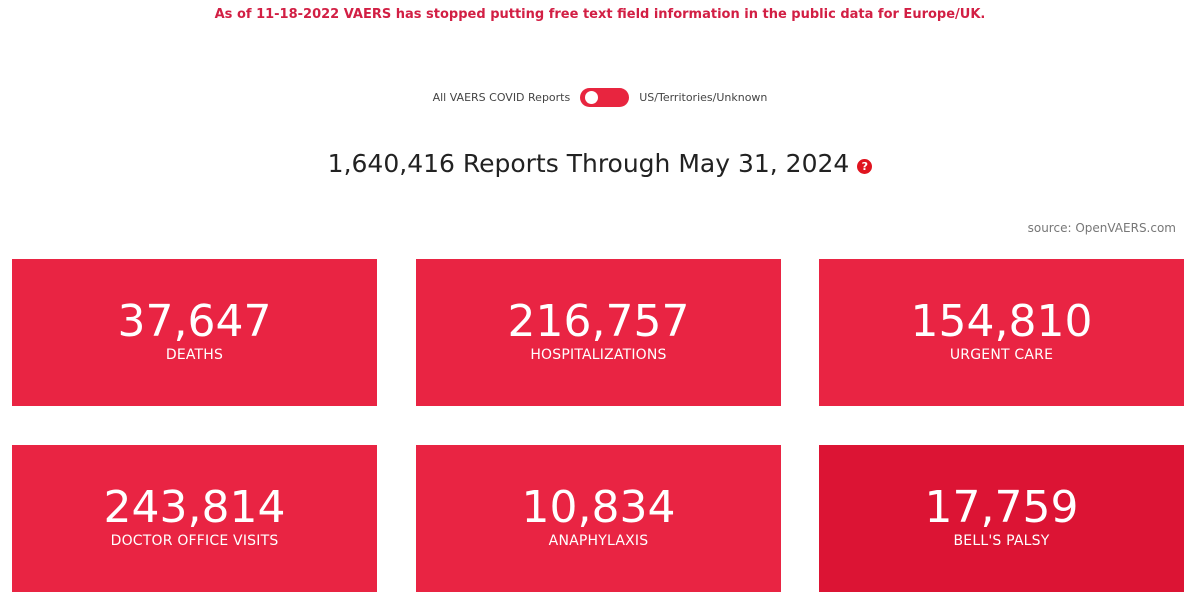 The width and height of the screenshot is (1200, 600). What do you see at coordinates (194, 355) in the screenshot?
I see `stat-label: DEATHS` at bounding box center [194, 355].